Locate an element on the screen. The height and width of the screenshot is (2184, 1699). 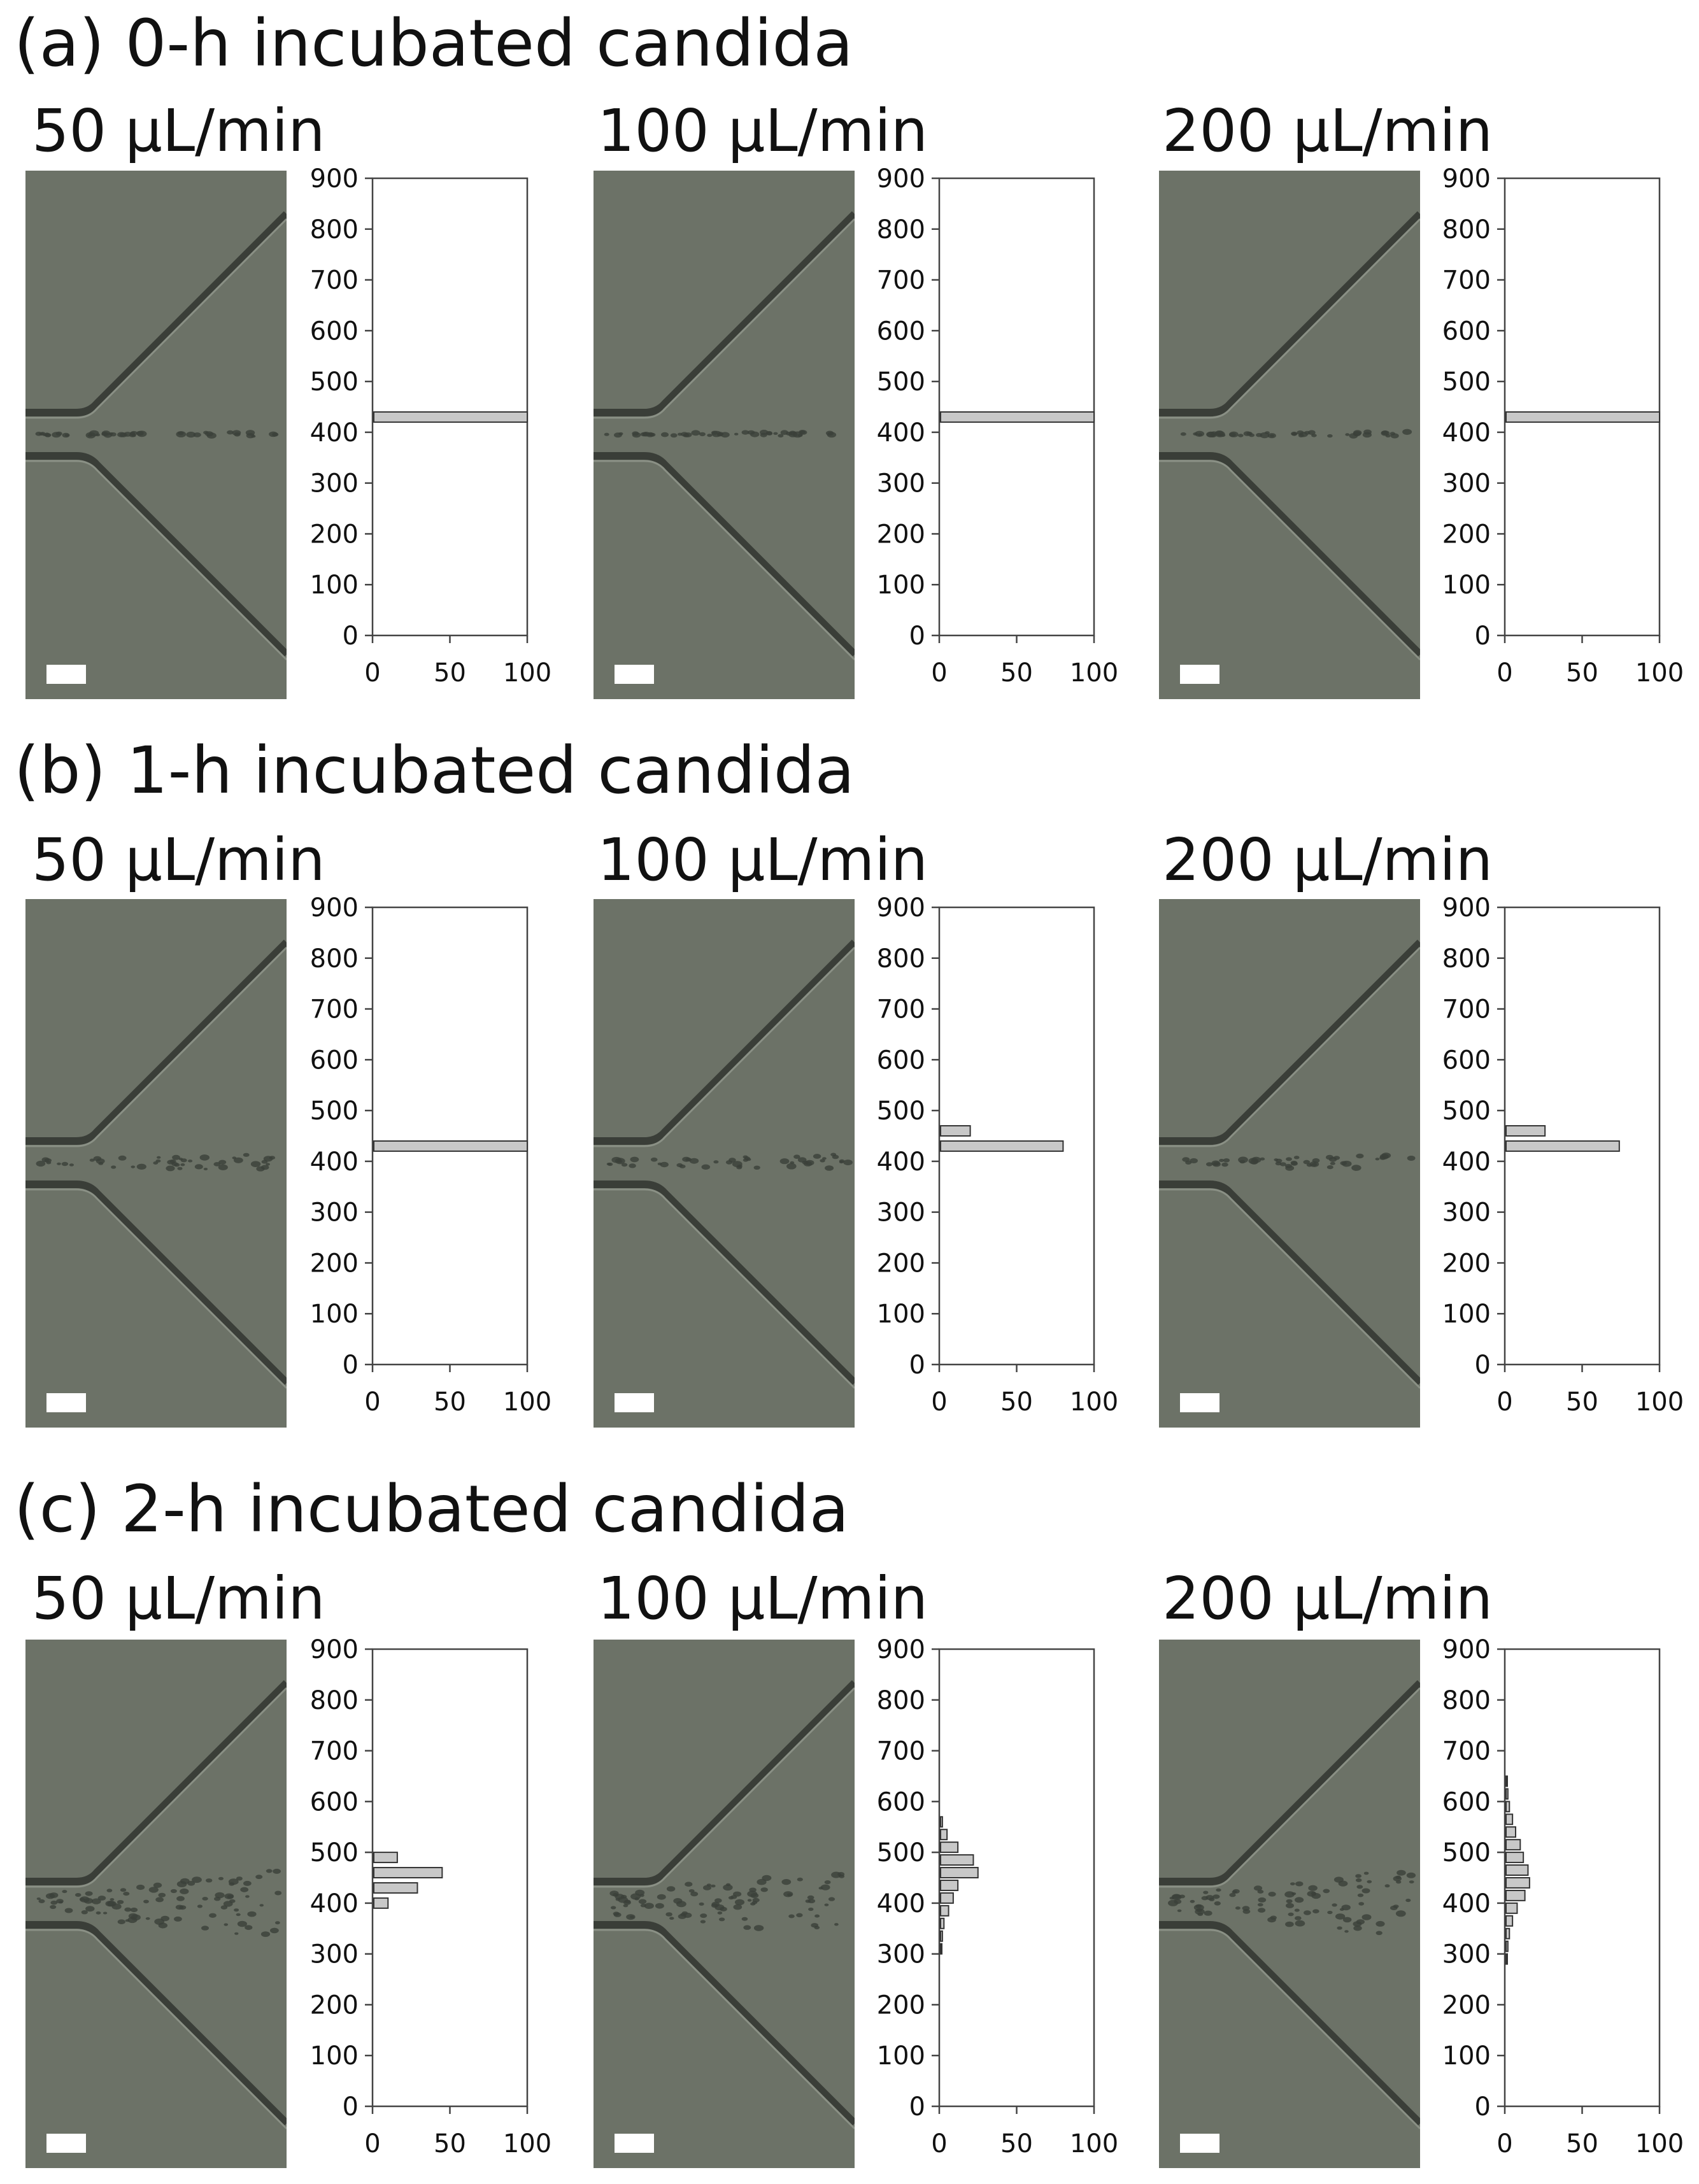
histogram-b-100: 0 100 200 300 400 500 600 700 800 900 0 50 100 is located at coordinates (993, 1155).